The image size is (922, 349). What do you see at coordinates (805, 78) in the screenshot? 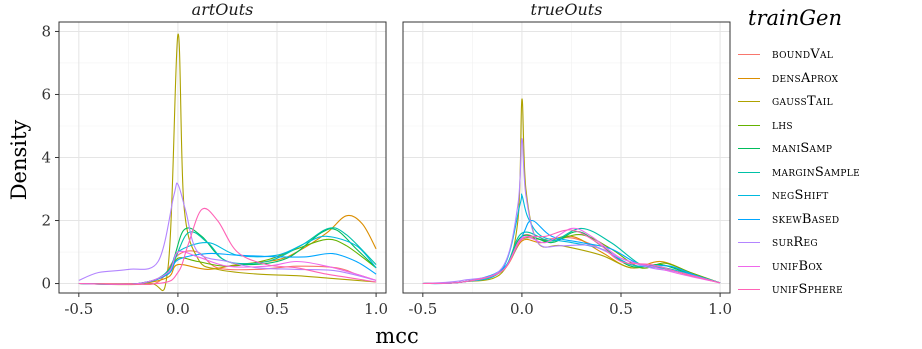
I see `legend-label: densAprox` at bounding box center [805, 78].